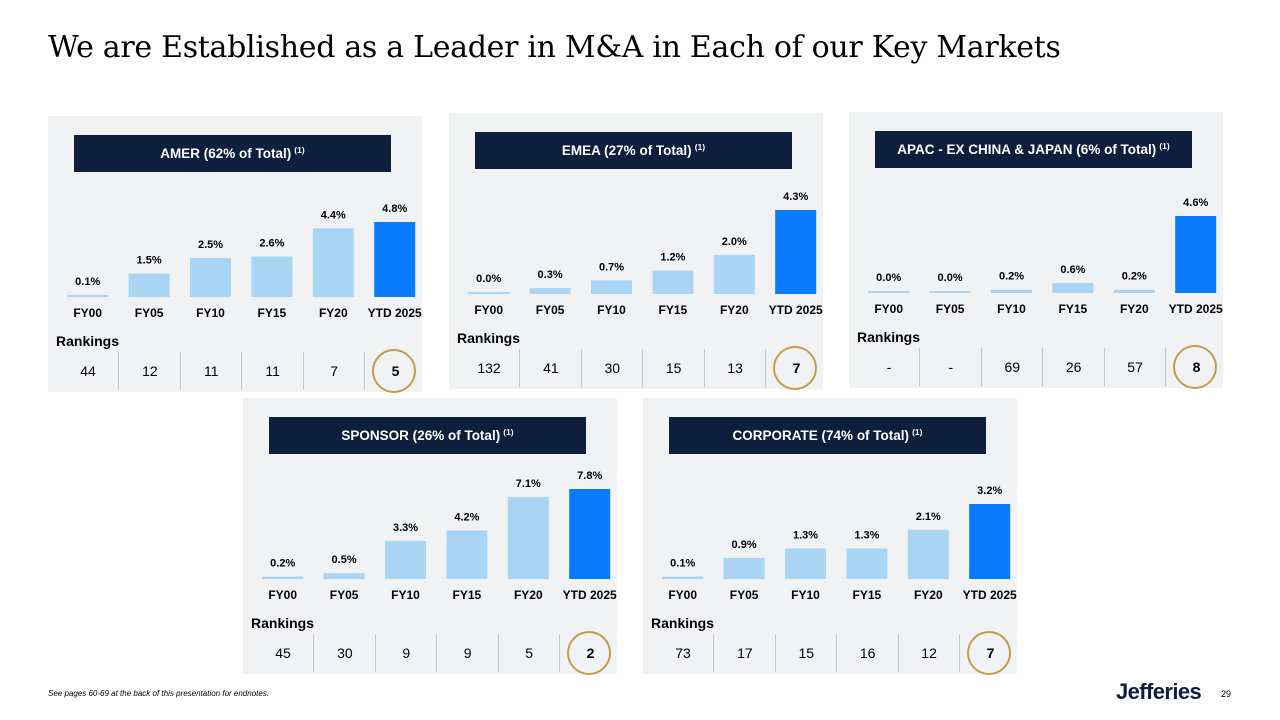 The width and height of the screenshot is (1280, 720). I want to click on ranking-value: -, so click(950, 367).